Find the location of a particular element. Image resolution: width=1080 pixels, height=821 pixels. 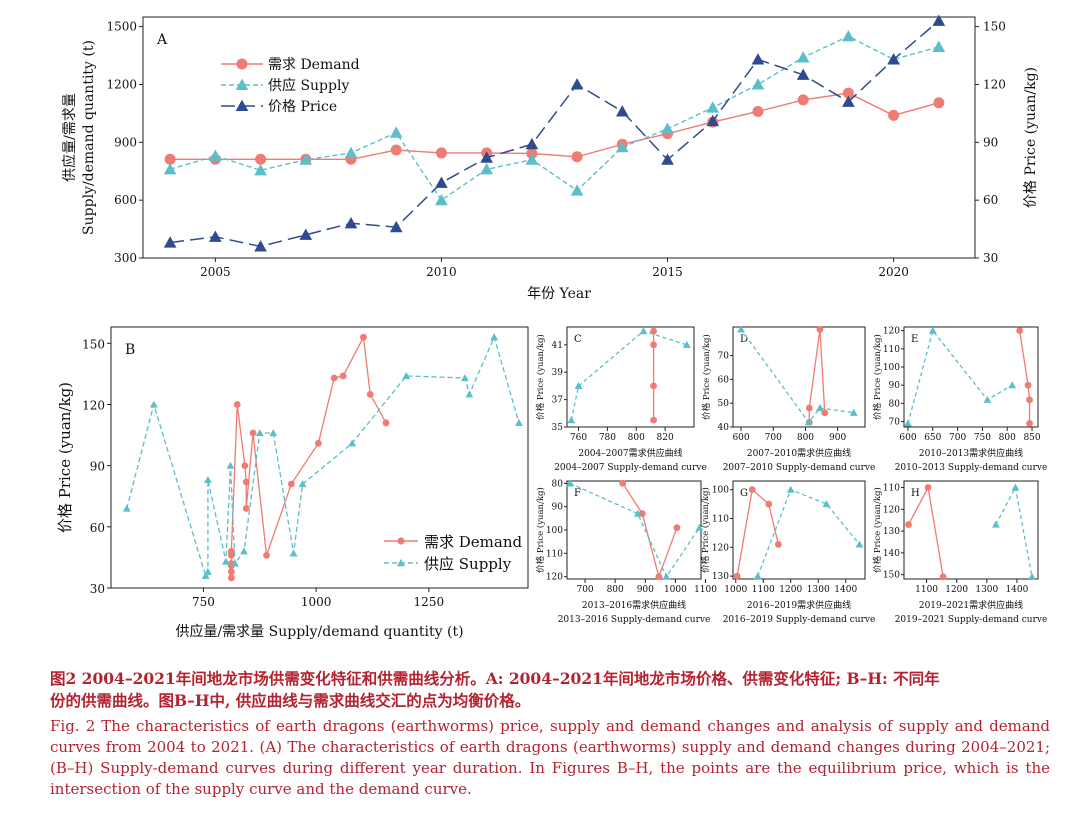

y-tick-label: 90 is located at coordinates (895, 386).